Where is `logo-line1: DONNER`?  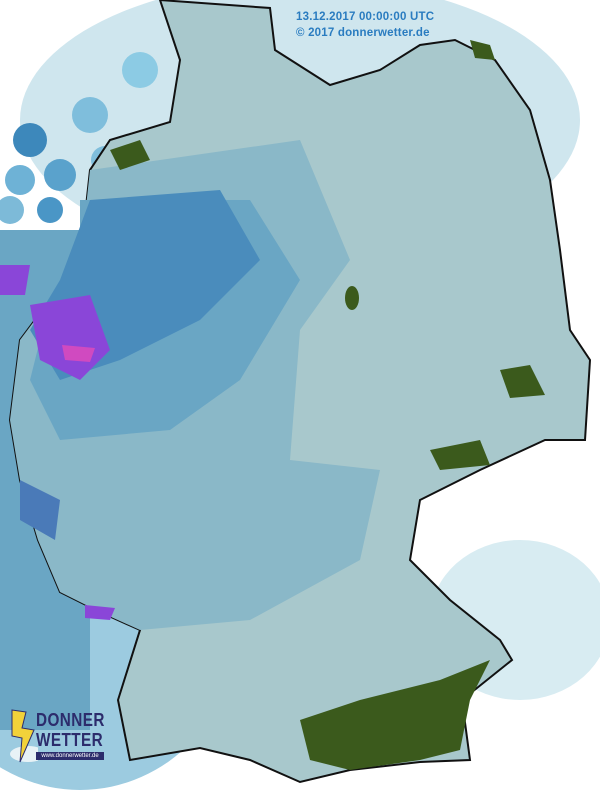
logo-line1: DONNER is located at coordinates (70, 720).